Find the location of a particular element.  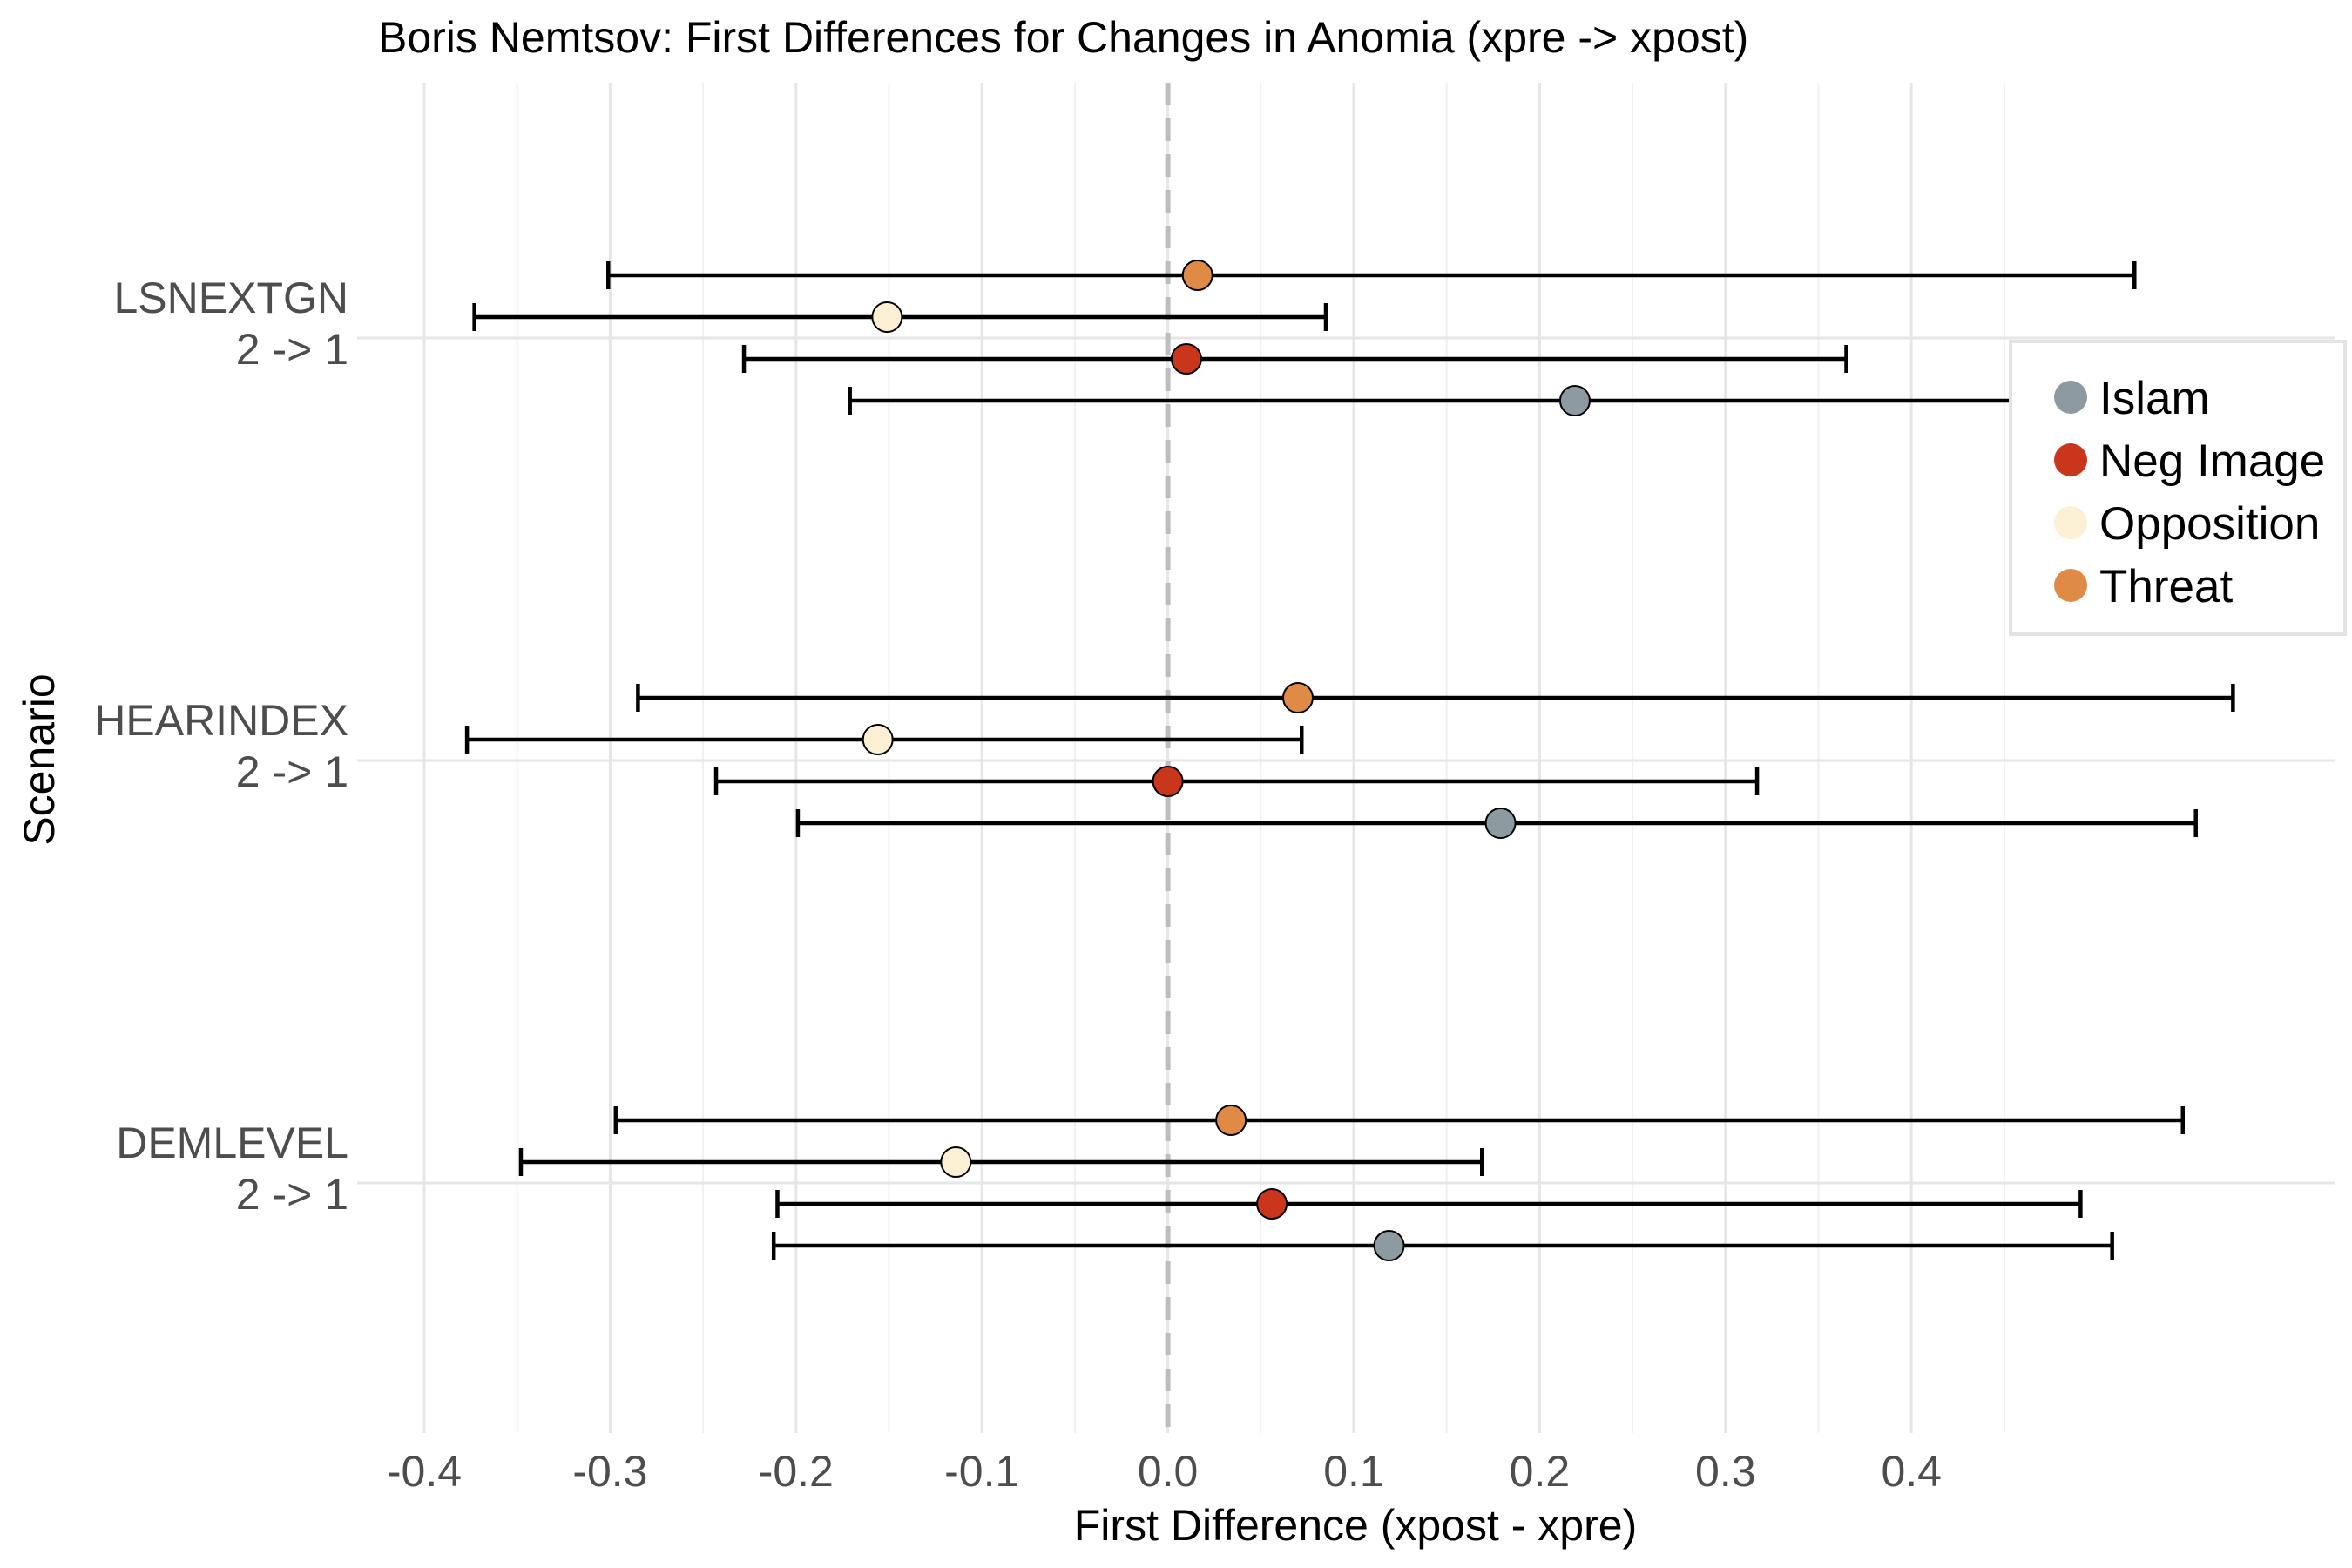

y-tick-label-scenario: DEMLEVEL is located at coordinates (232, 1143).